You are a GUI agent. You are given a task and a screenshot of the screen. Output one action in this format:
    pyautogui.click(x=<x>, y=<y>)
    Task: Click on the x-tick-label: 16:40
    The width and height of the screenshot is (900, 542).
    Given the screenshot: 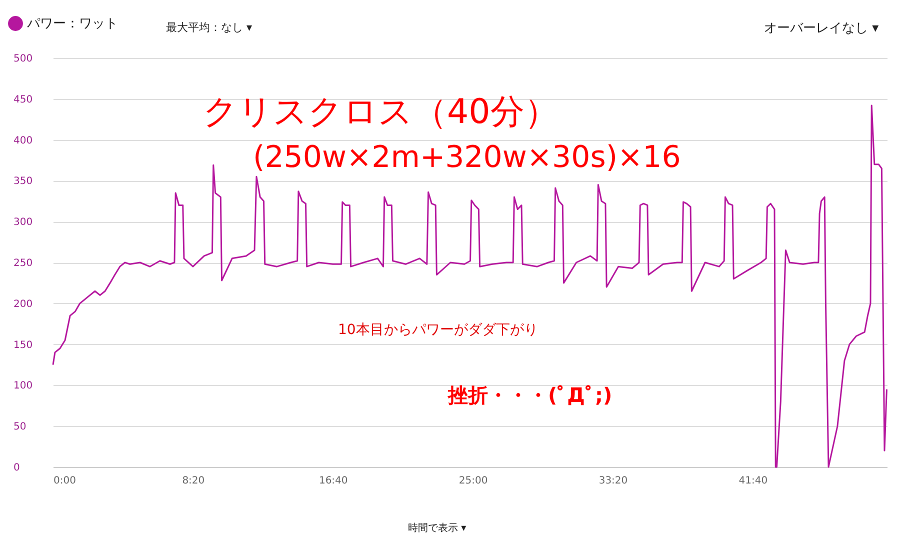 What is the action you would take?
    pyautogui.click(x=333, y=481)
    